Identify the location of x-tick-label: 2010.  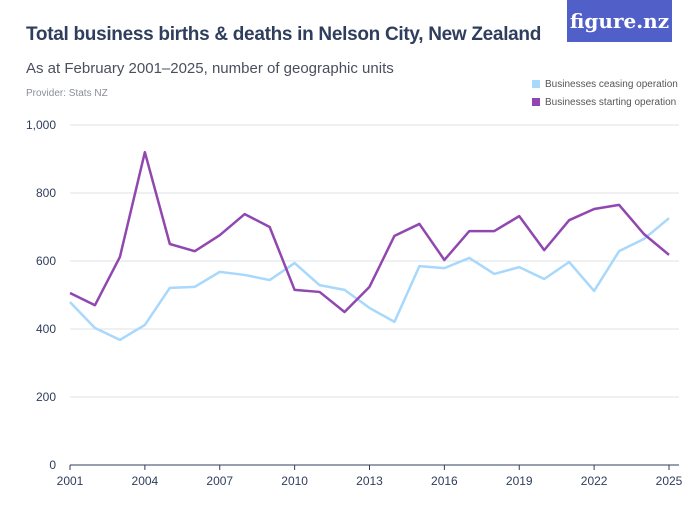
(294, 481).